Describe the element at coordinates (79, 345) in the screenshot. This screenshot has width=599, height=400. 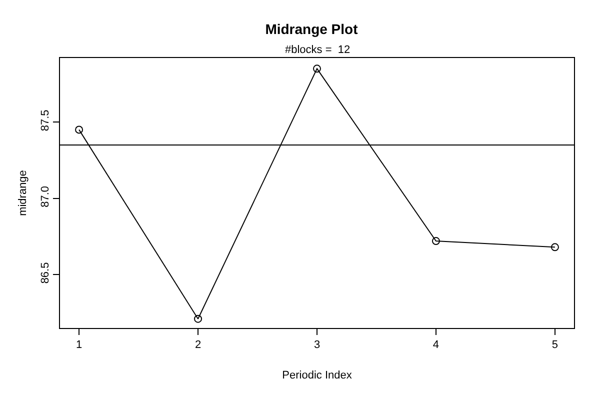
I see `x-tick-label: 1` at that location.